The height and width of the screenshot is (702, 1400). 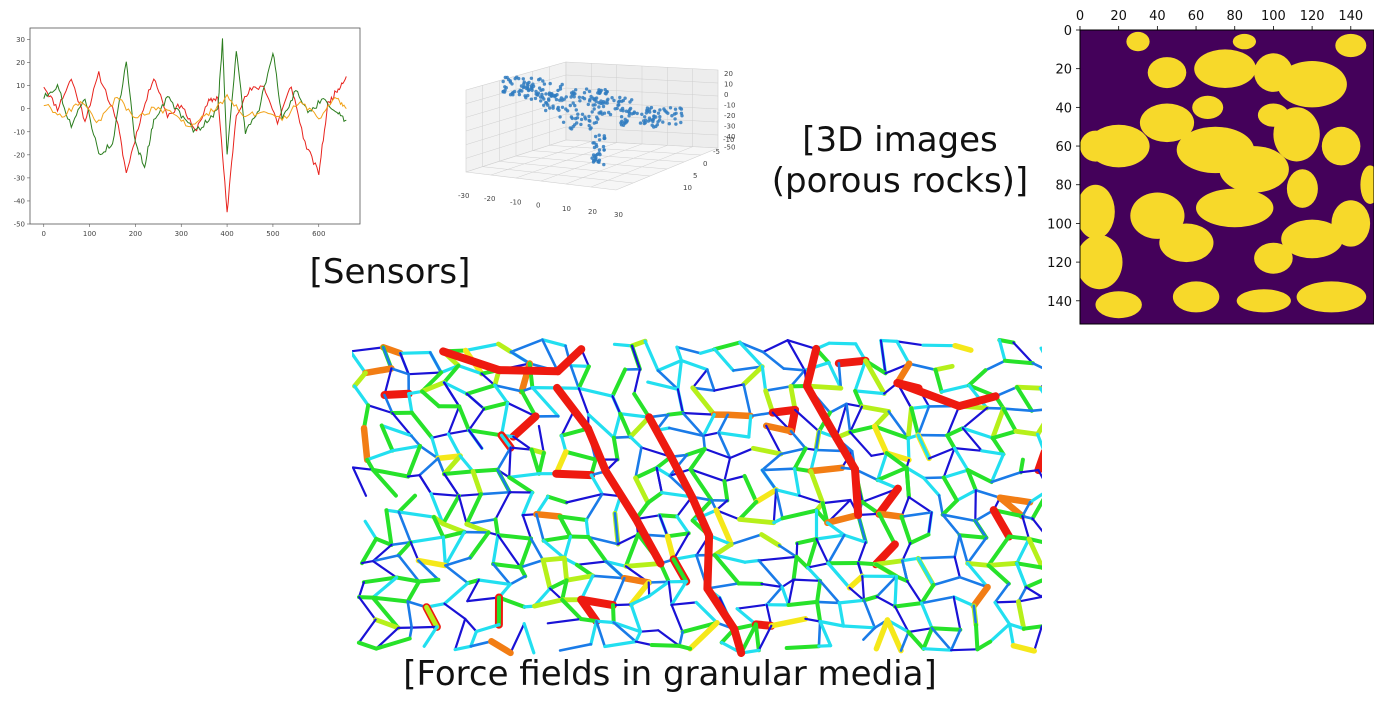 I want to click on y-tick-label: 40, so click(x=1063, y=108).